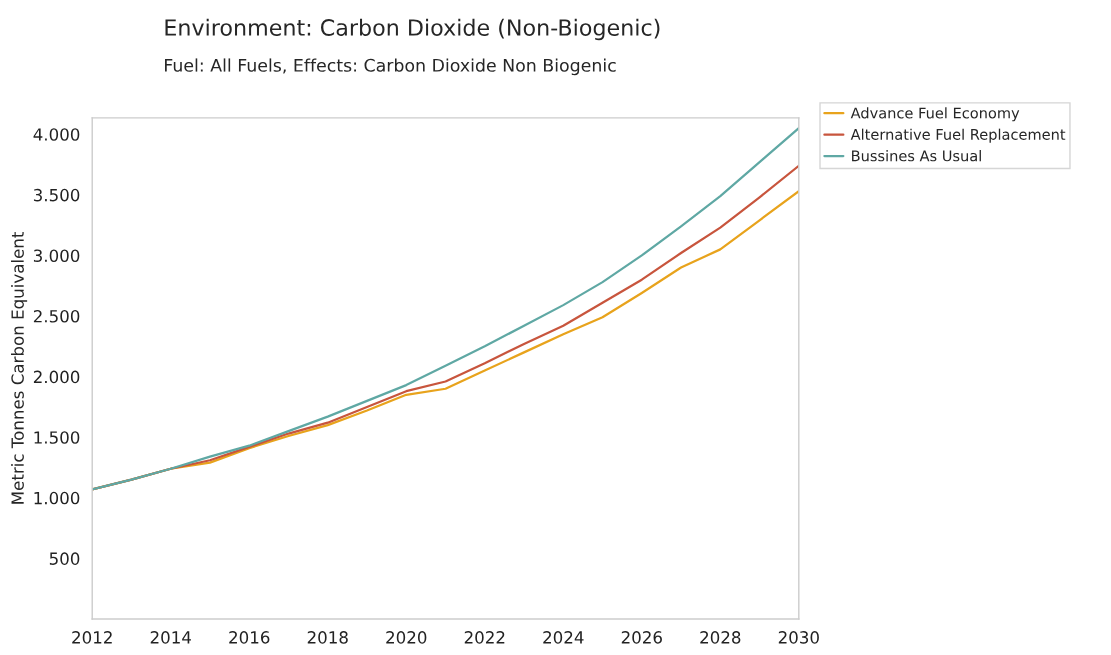 The height and width of the screenshot is (655, 1111). Describe the element at coordinates (641, 637) in the screenshot. I see `x-tick-label: 2026` at that location.